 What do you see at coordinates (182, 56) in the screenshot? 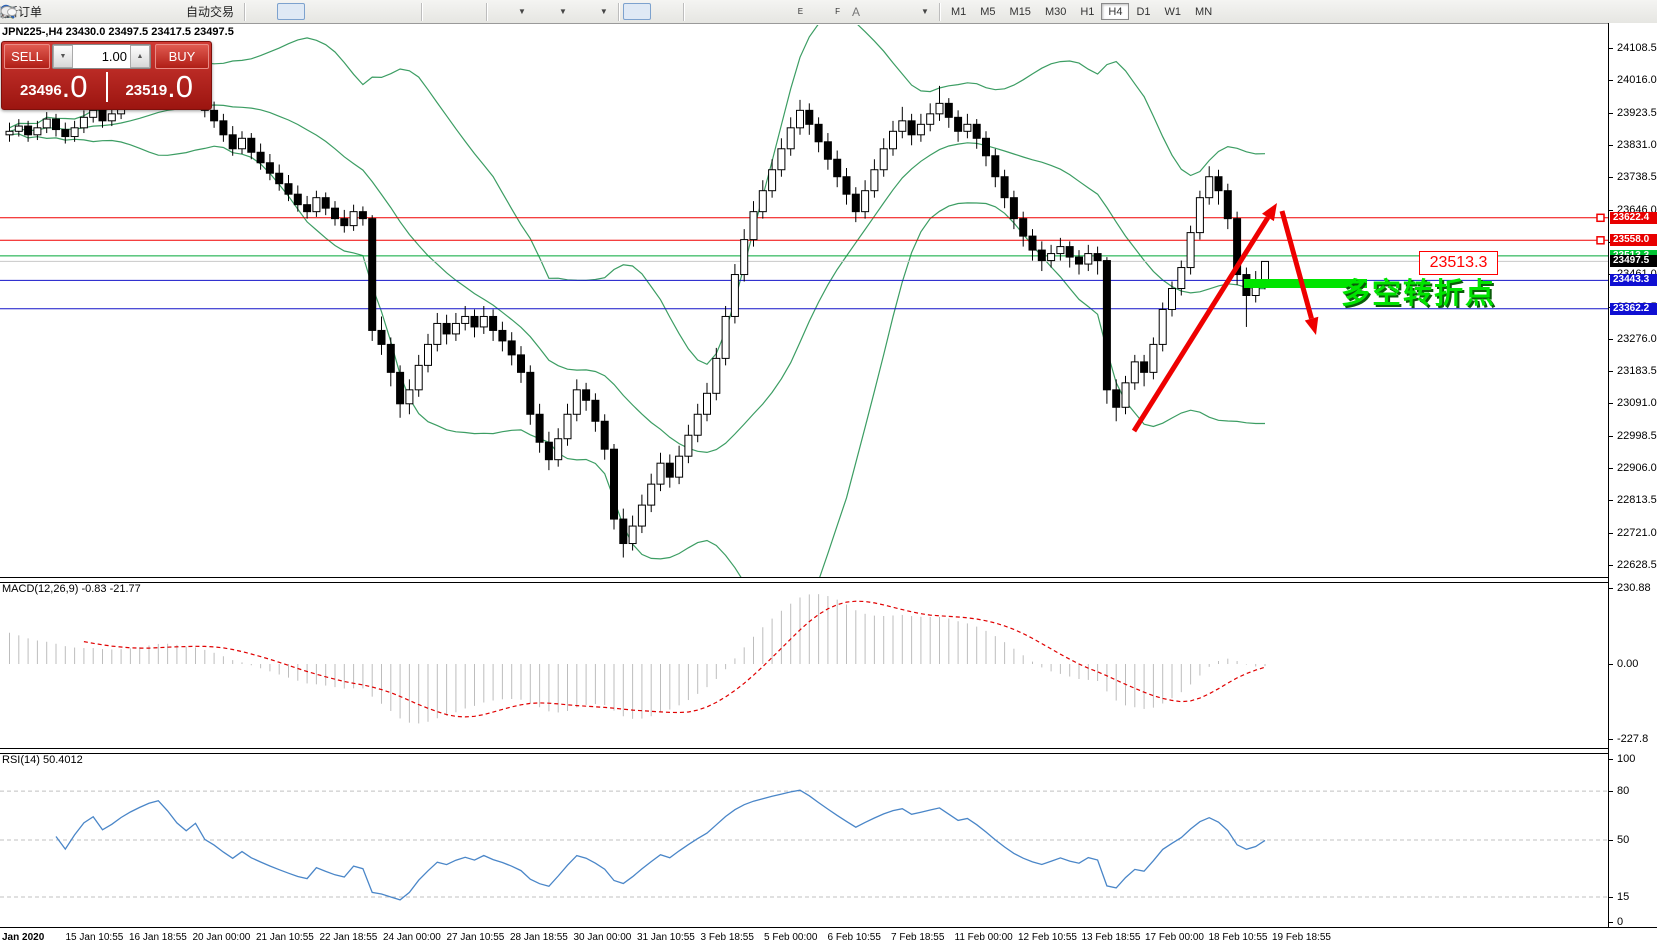
I see `buy-button: BUY` at bounding box center [182, 56].